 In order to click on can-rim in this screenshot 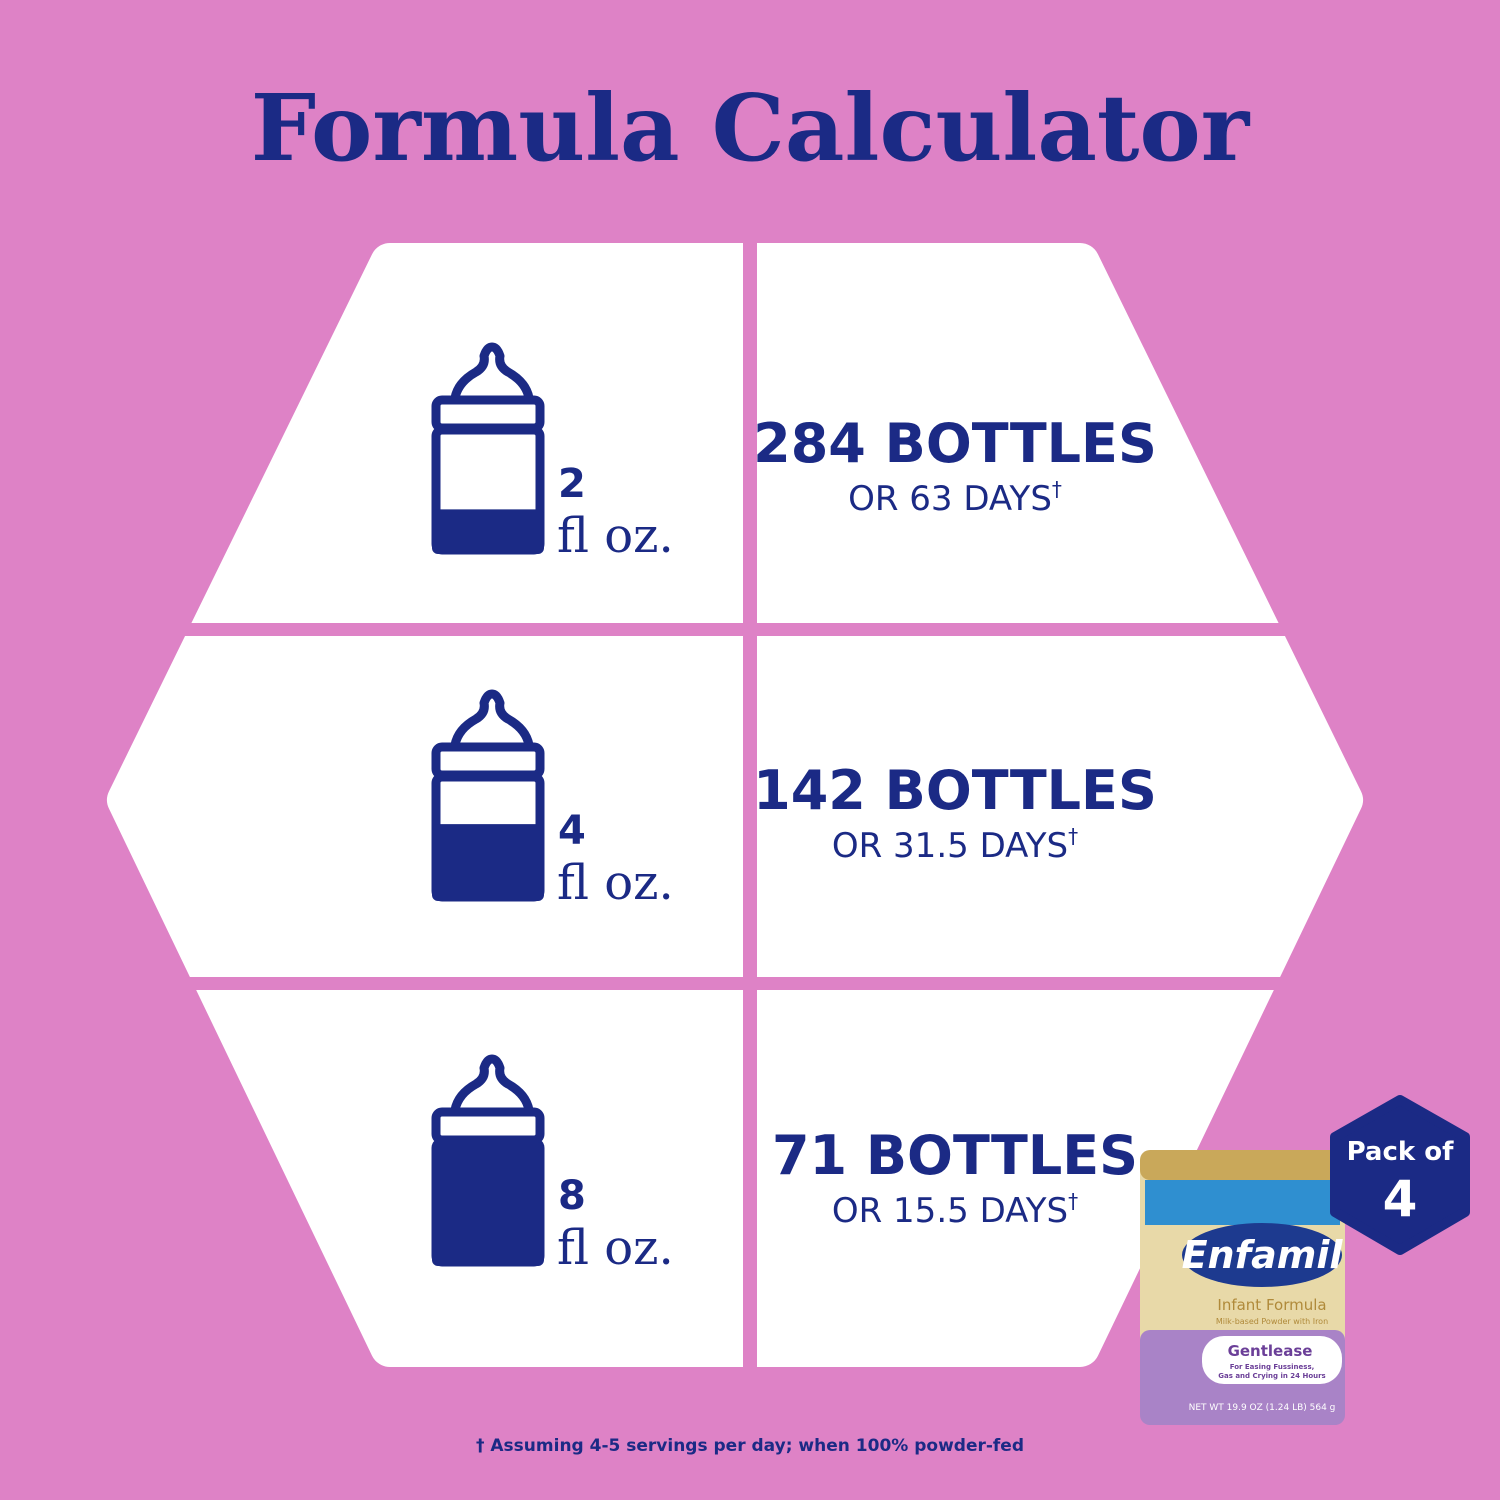, I will do `click(1242, 1165)`.